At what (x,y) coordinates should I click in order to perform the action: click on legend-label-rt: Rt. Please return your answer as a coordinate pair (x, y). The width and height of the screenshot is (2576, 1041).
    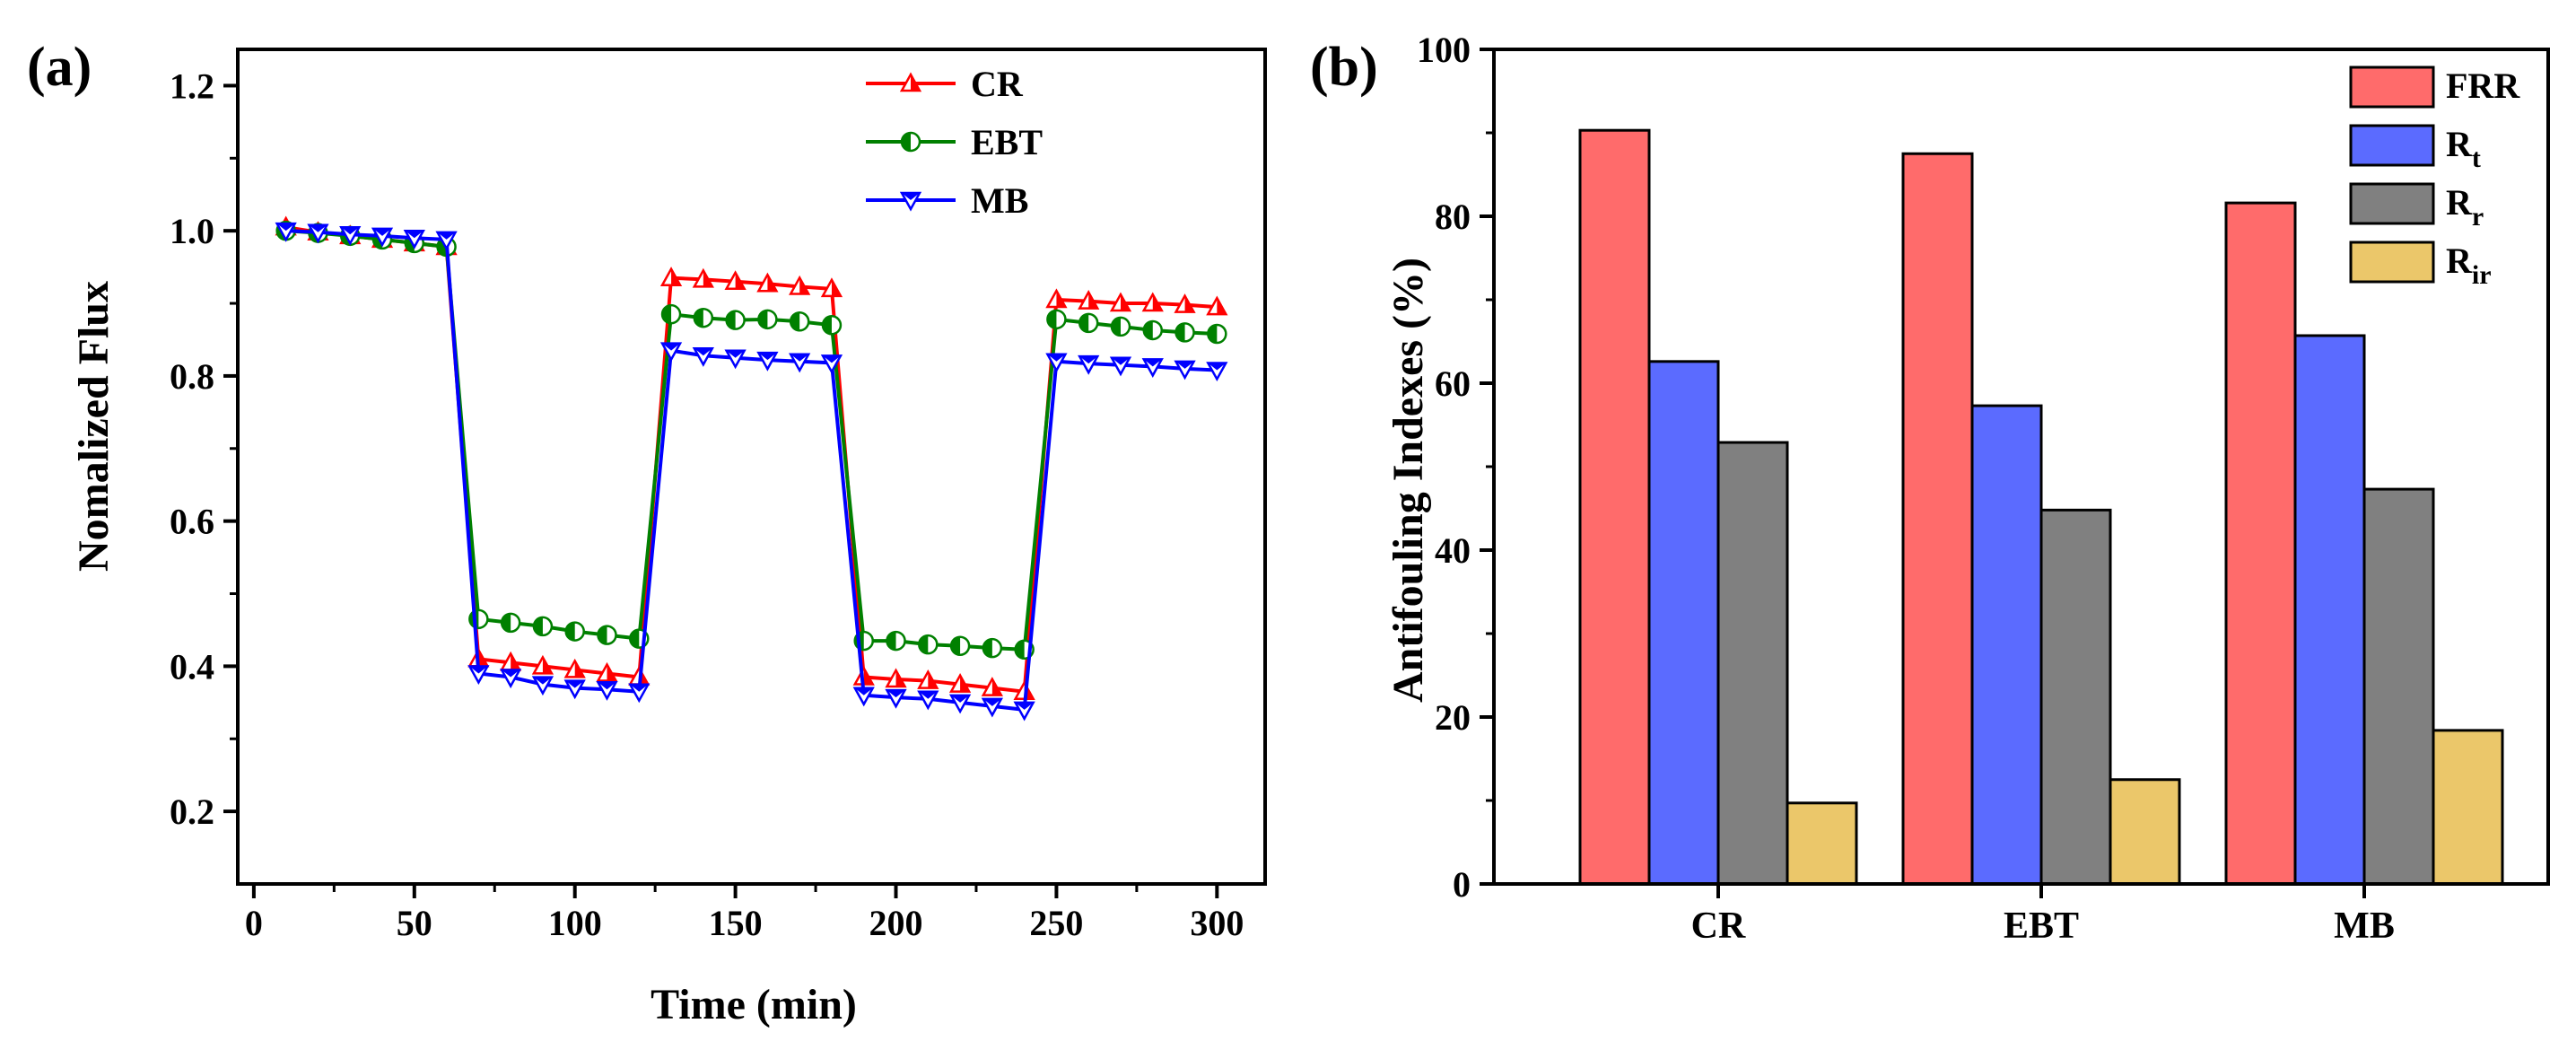
    Looking at the image, I should click on (2463, 149).